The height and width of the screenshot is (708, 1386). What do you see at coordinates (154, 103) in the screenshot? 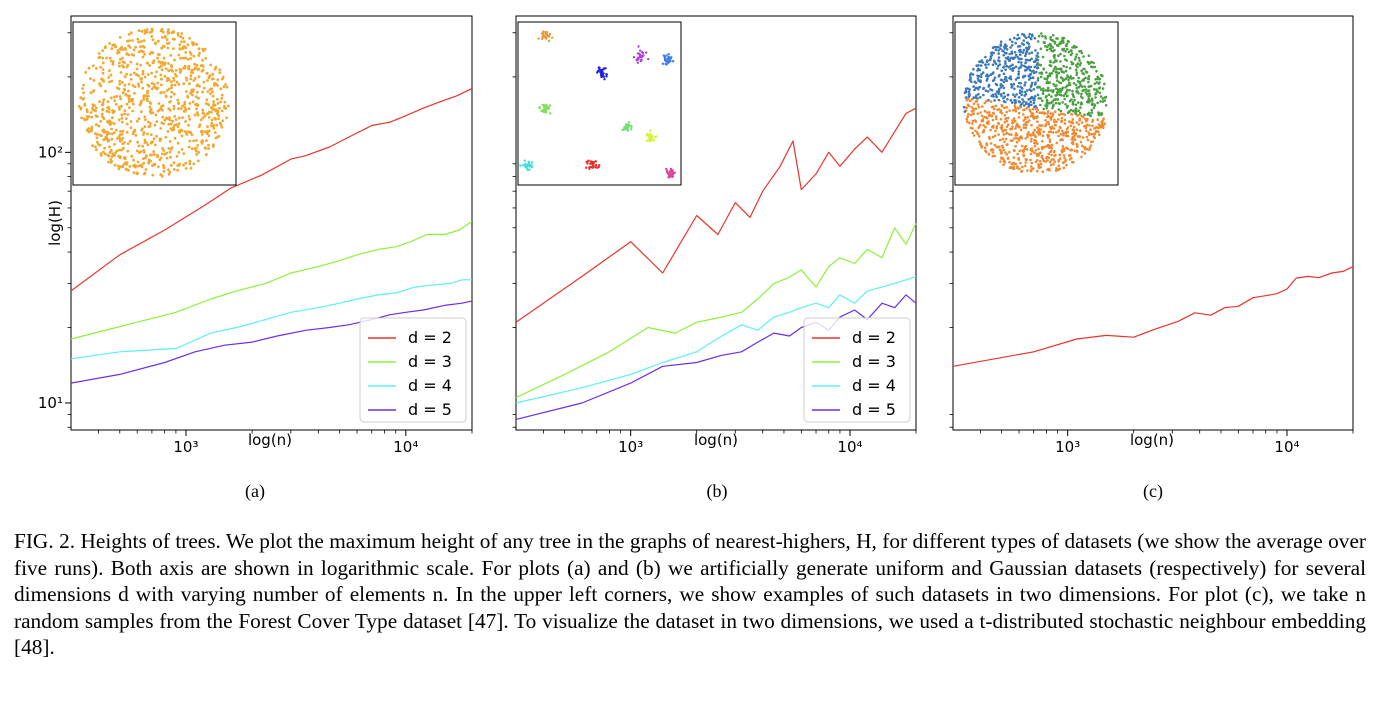
I see `inset-frame` at bounding box center [154, 103].